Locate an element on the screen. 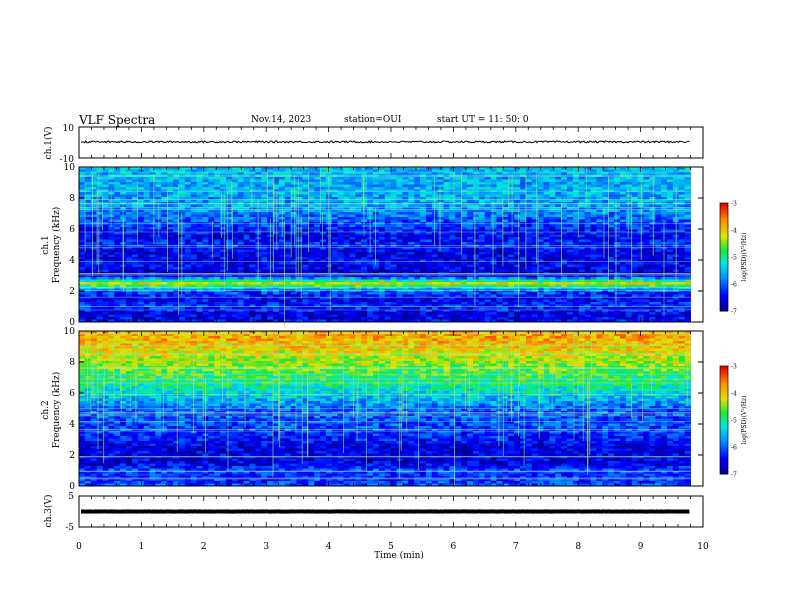 The image size is (792, 612). panel-frame-w3 is located at coordinates (391, 511).